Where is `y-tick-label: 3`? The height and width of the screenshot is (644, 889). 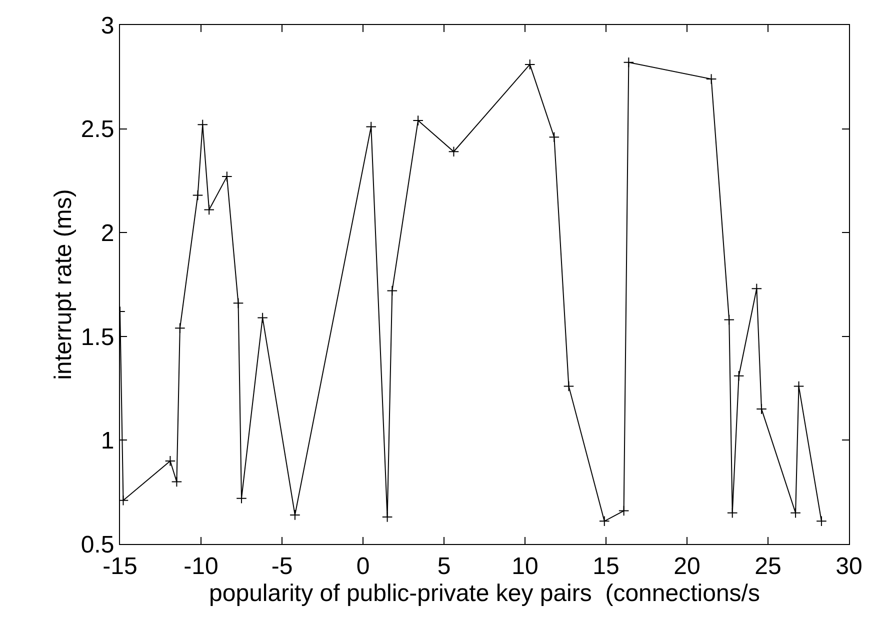
y-tick-label: 3 is located at coordinates (107, 26).